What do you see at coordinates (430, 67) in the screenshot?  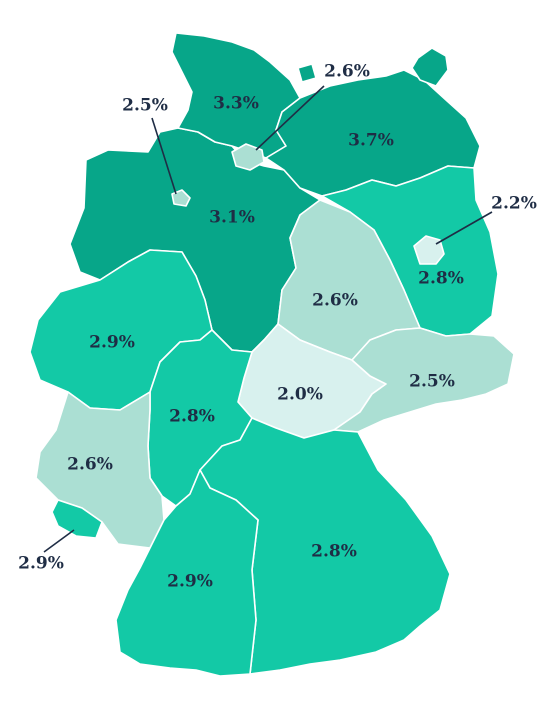 I see `island-ruegen` at bounding box center [430, 67].